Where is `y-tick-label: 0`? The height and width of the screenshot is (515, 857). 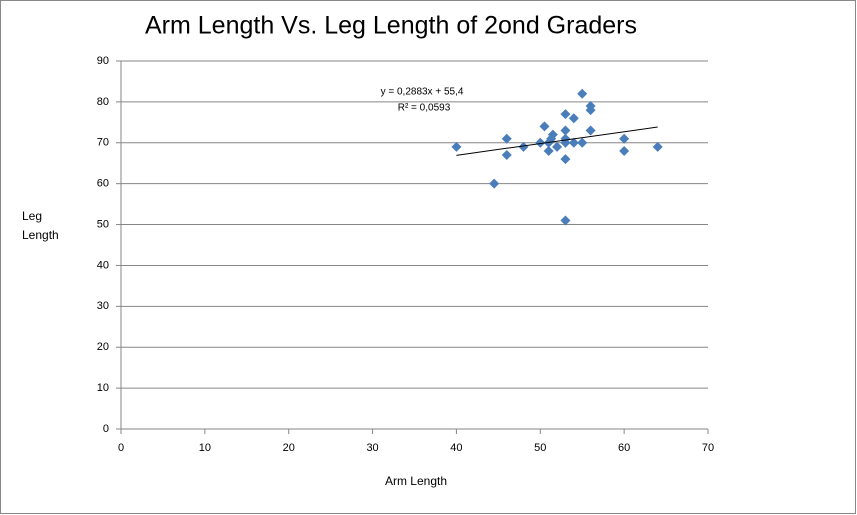 y-tick-label: 0 is located at coordinates (106, 429).